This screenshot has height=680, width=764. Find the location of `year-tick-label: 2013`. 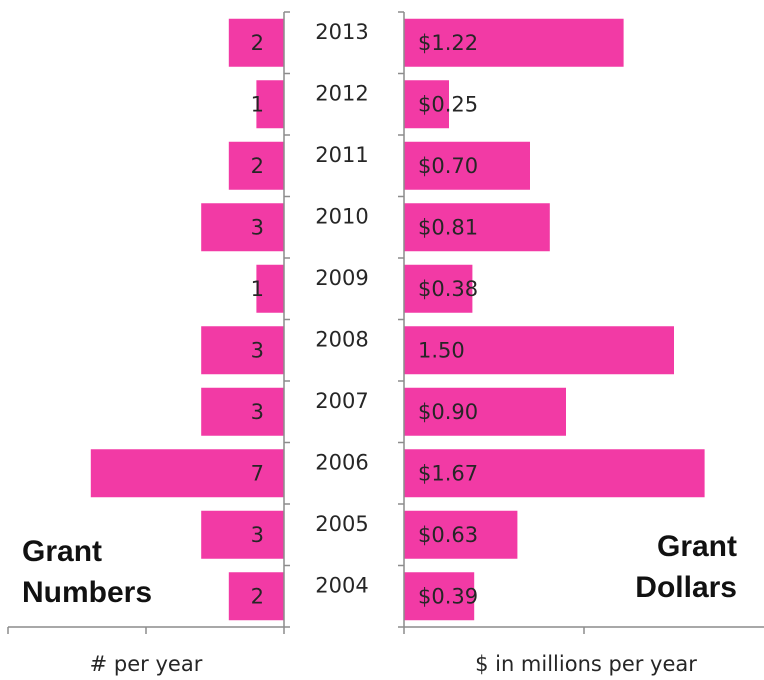

year-tick-label: 2013 is located at coordinates (341, 32).